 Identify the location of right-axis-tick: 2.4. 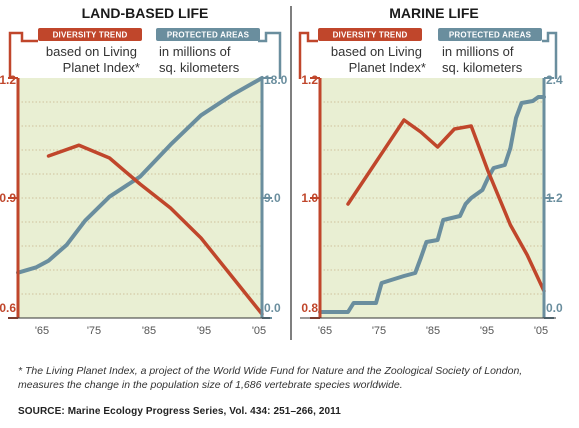
(554, 80).